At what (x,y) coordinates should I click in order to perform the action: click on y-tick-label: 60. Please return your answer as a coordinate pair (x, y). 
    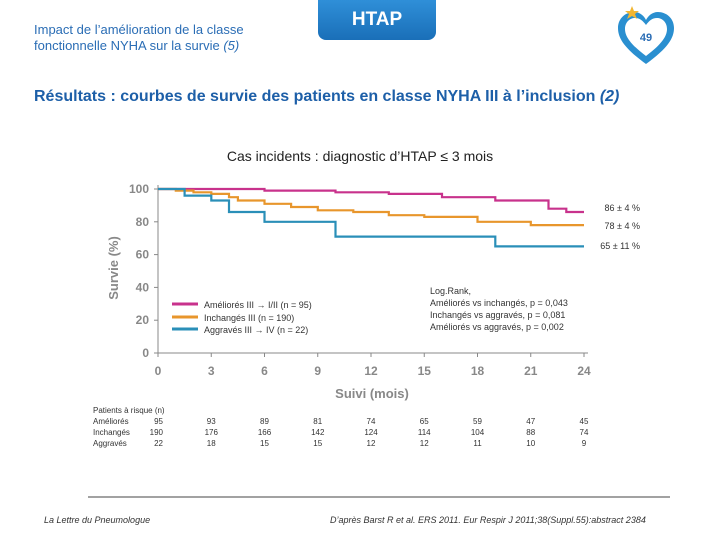
    Looking at the image, I should click on (143, 255).